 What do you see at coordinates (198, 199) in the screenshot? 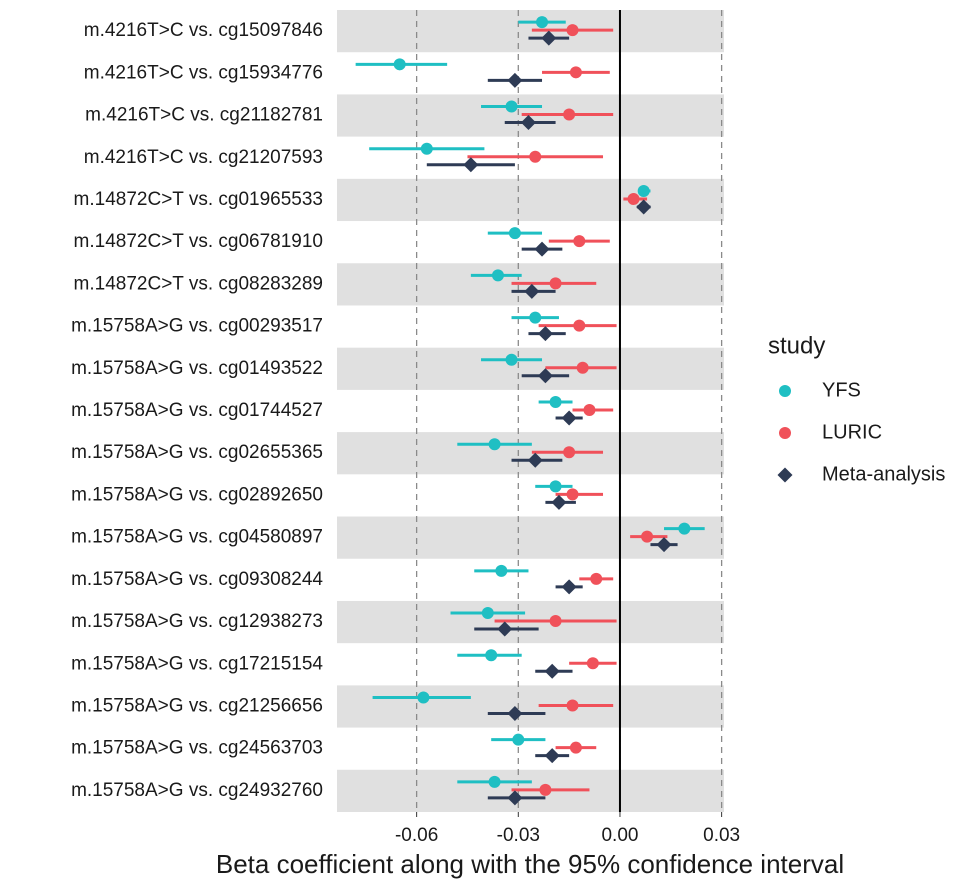
I see `y-tick-label: m.14872C>T vs. cg01965533` at bounding box center [198, 199].